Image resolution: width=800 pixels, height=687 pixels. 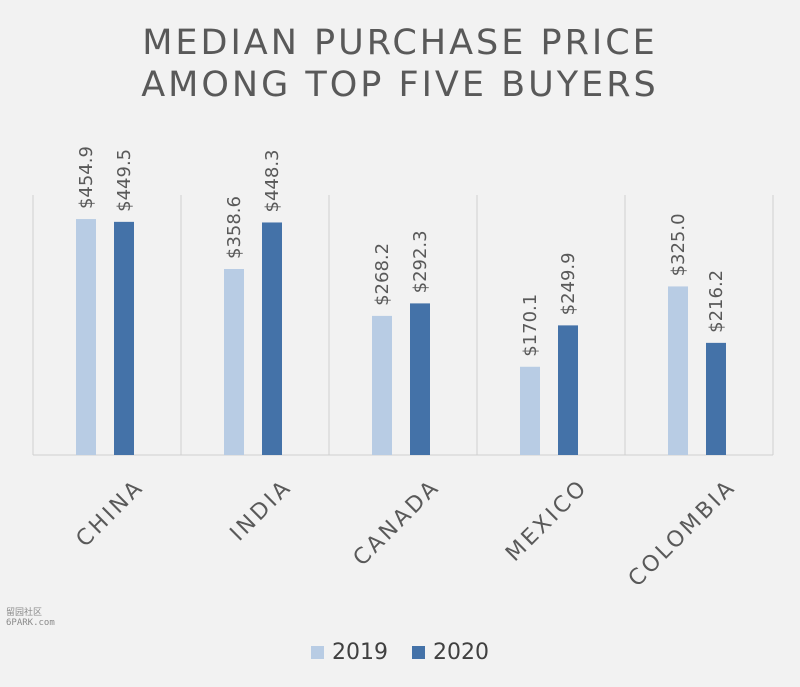 I want to click on data-label-canada-2019: $268.2, so click(x=382, y=274).